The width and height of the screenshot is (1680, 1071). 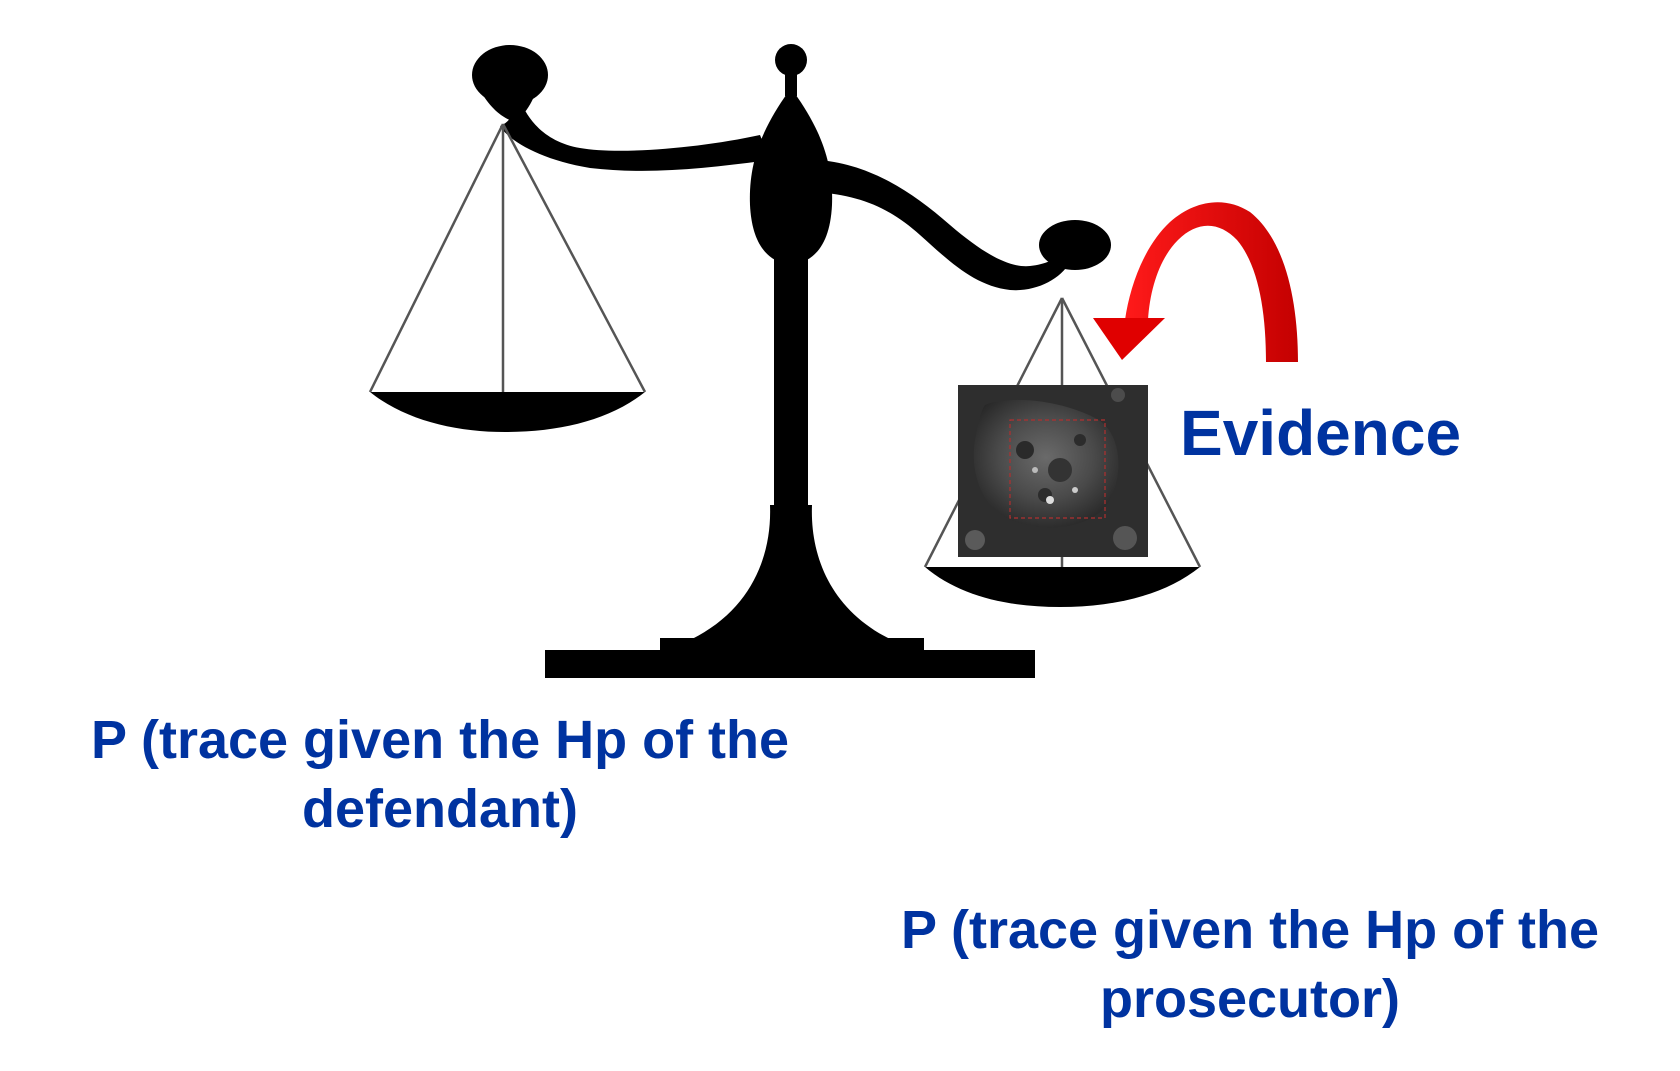 I want to click on scale-left-pan, so click(x=507, y=412).